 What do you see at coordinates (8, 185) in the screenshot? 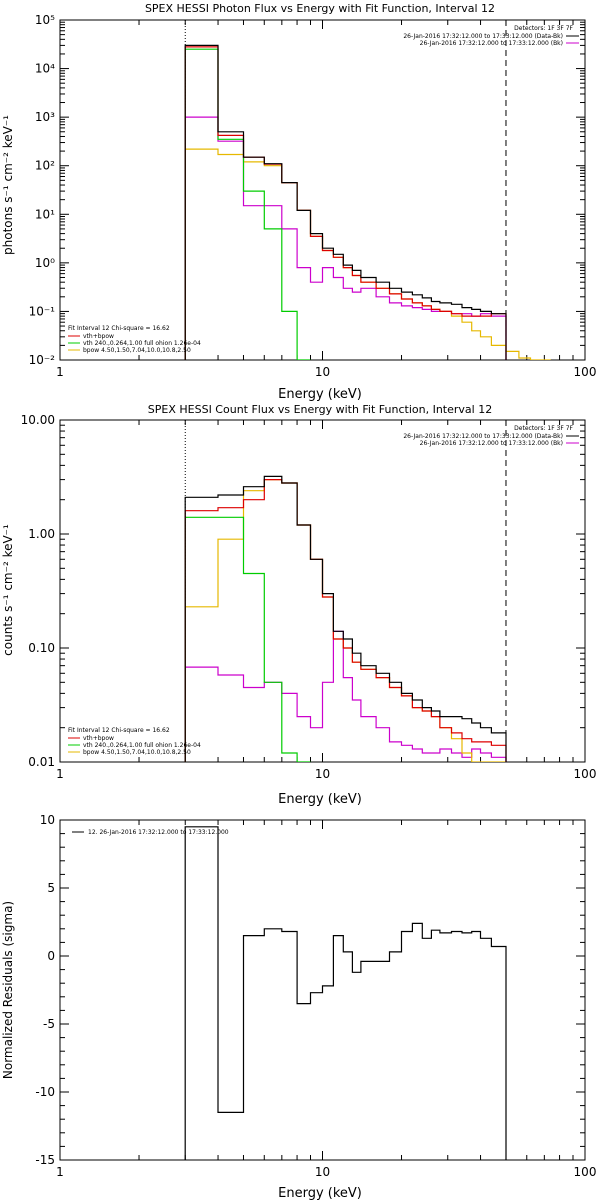
I see `y-axis-label: photons s⁻¹ cm⁻² keV⁻¹` at bounding box center [8, 185].